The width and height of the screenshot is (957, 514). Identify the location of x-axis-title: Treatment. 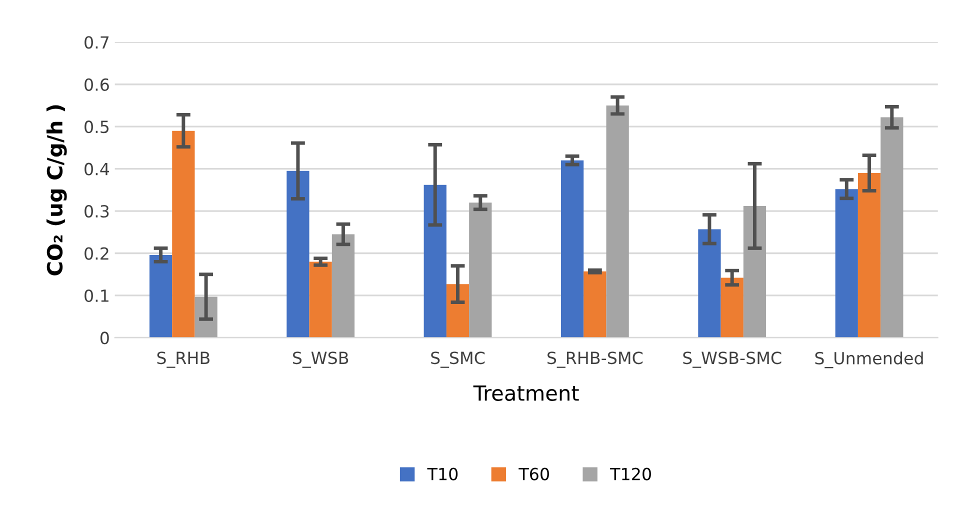
(526, 393).